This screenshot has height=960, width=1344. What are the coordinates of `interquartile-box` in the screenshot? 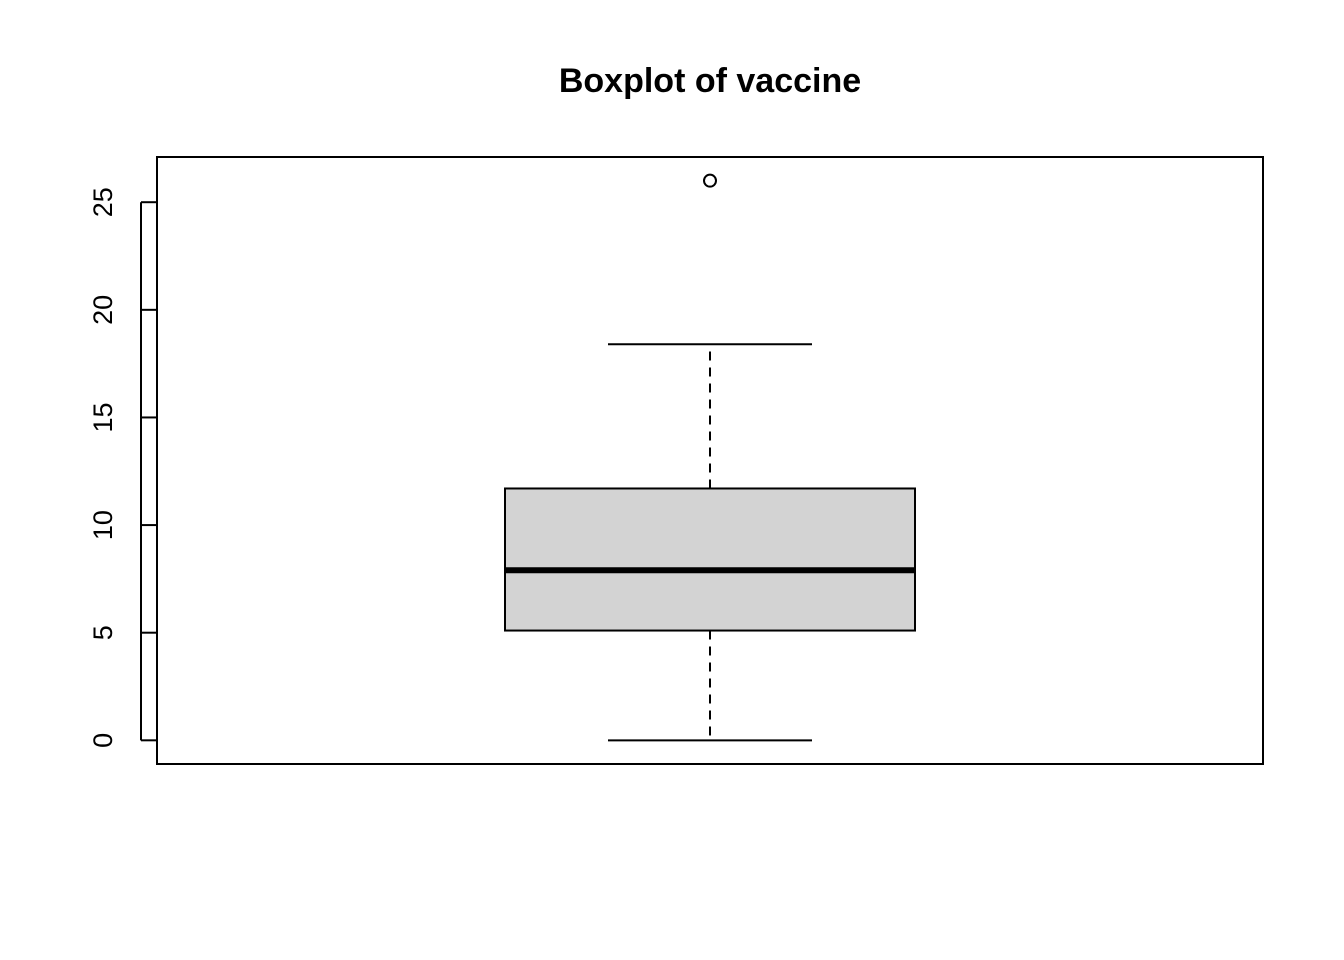 It's located at (710, 559).